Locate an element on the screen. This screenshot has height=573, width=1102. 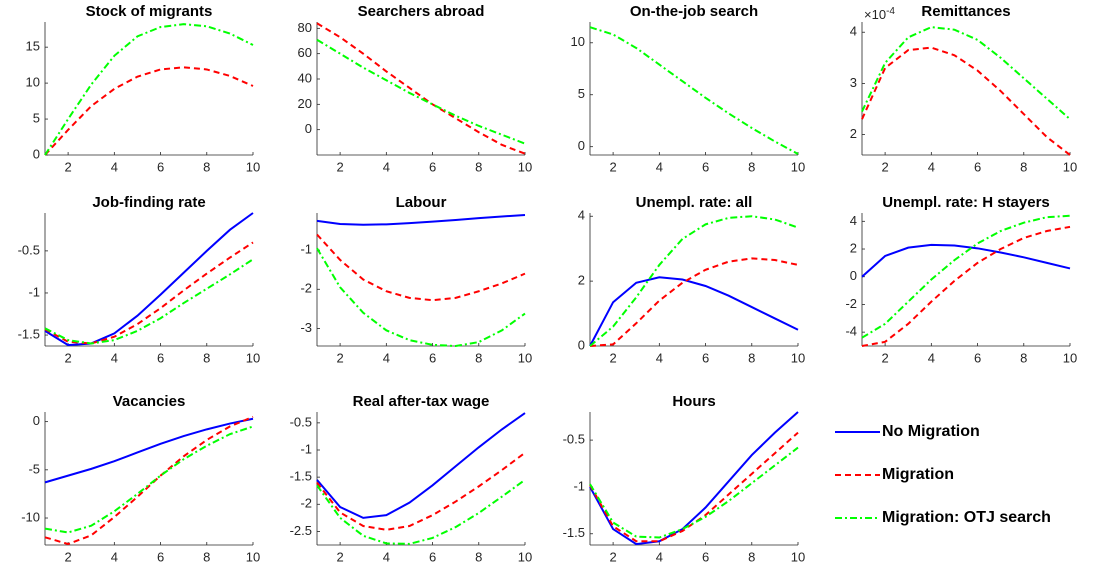
y-tick-label: -0.5 is located at coordinates (301, 421).